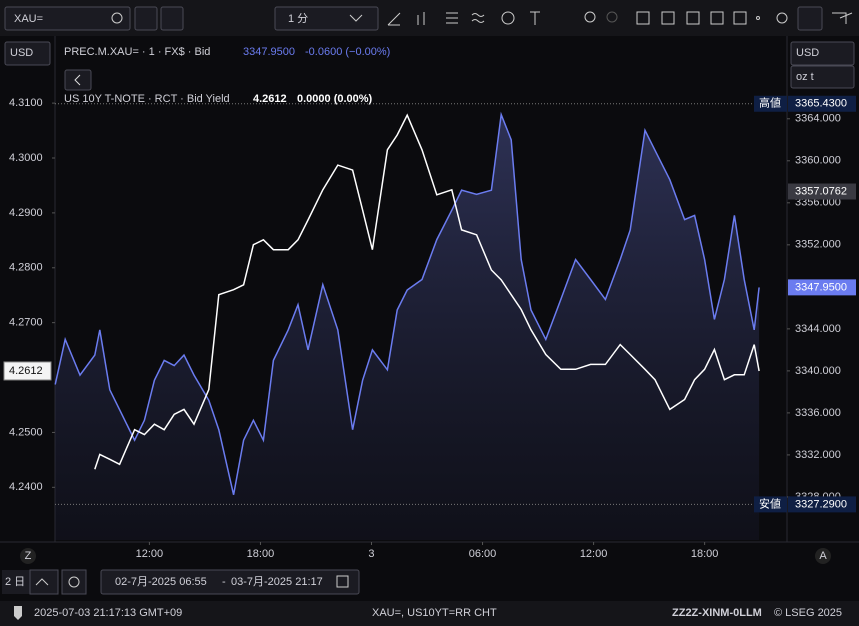 The image size is (859, 626). I want to click on dropdown-icon, so click(356, 18).